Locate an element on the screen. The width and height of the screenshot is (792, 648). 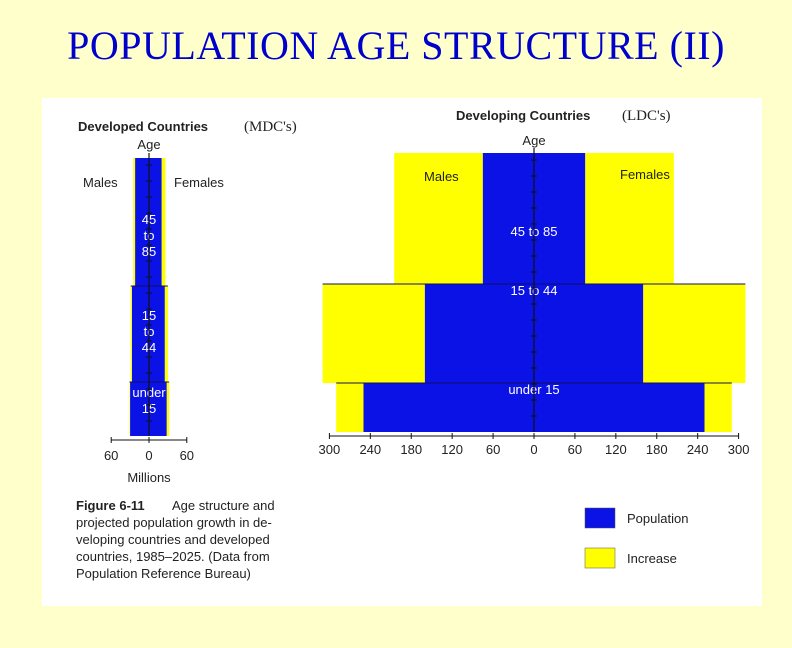
females-label-mdc: Females is located at coordinates (199, 182).